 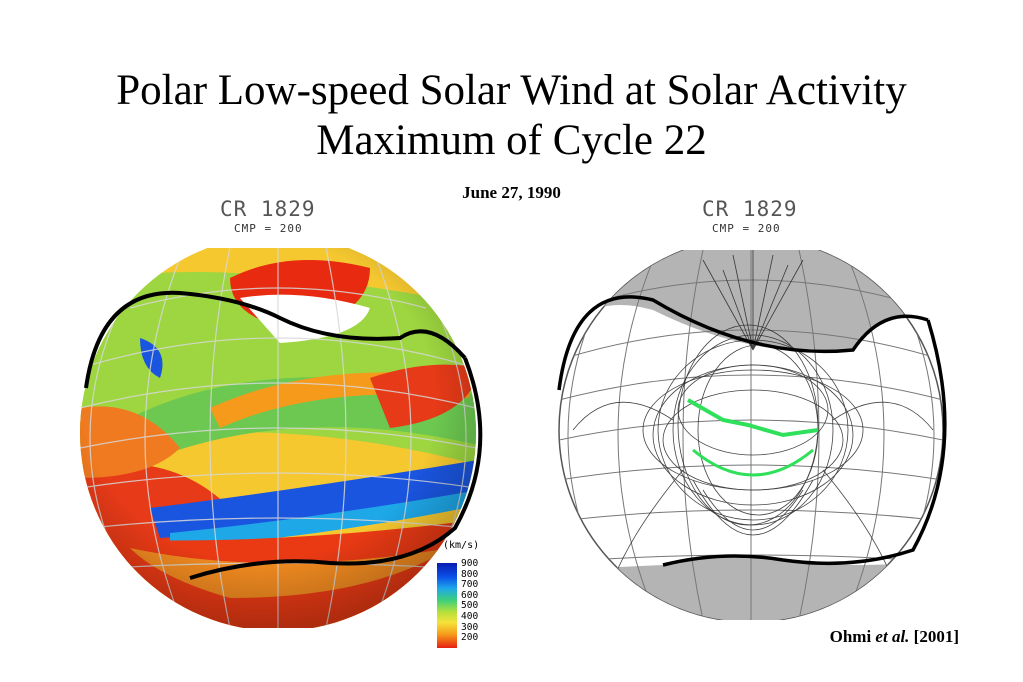 I want to click on left-cmp-label: CMP = 200, so click(x=268, y=228).